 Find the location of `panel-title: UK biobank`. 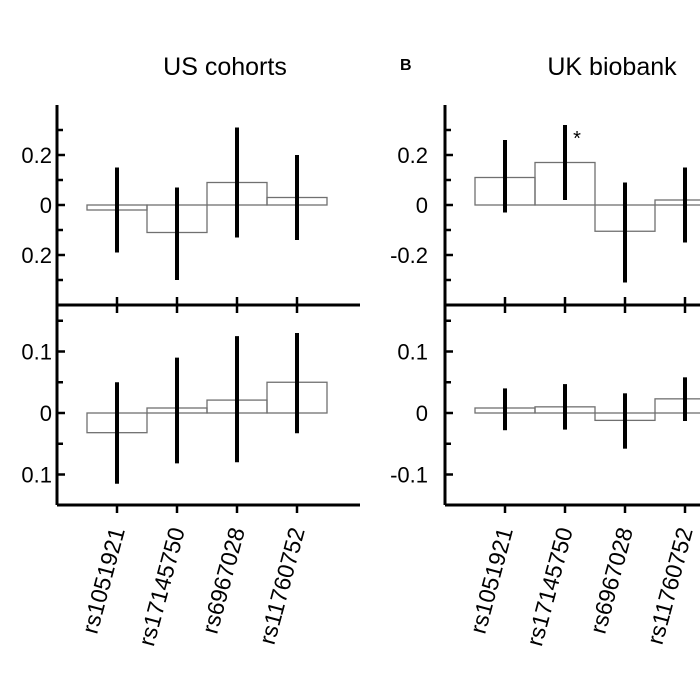

panel-title: UK biobank is located at coordinates (612, 67).